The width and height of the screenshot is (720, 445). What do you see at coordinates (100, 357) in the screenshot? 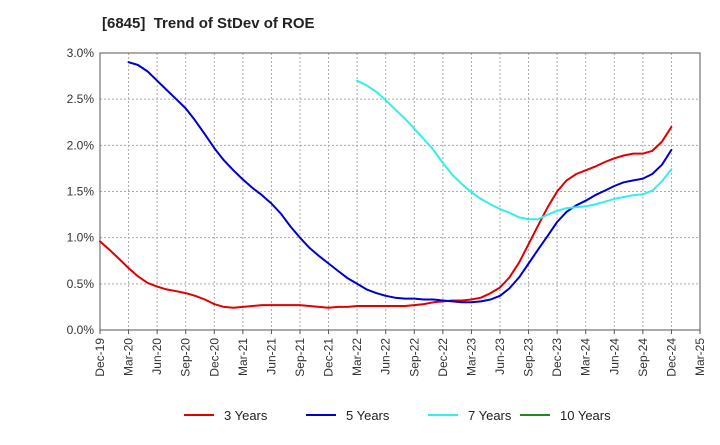
I see `x-tick-label: Dec-19` at bounding box center [100, 357].